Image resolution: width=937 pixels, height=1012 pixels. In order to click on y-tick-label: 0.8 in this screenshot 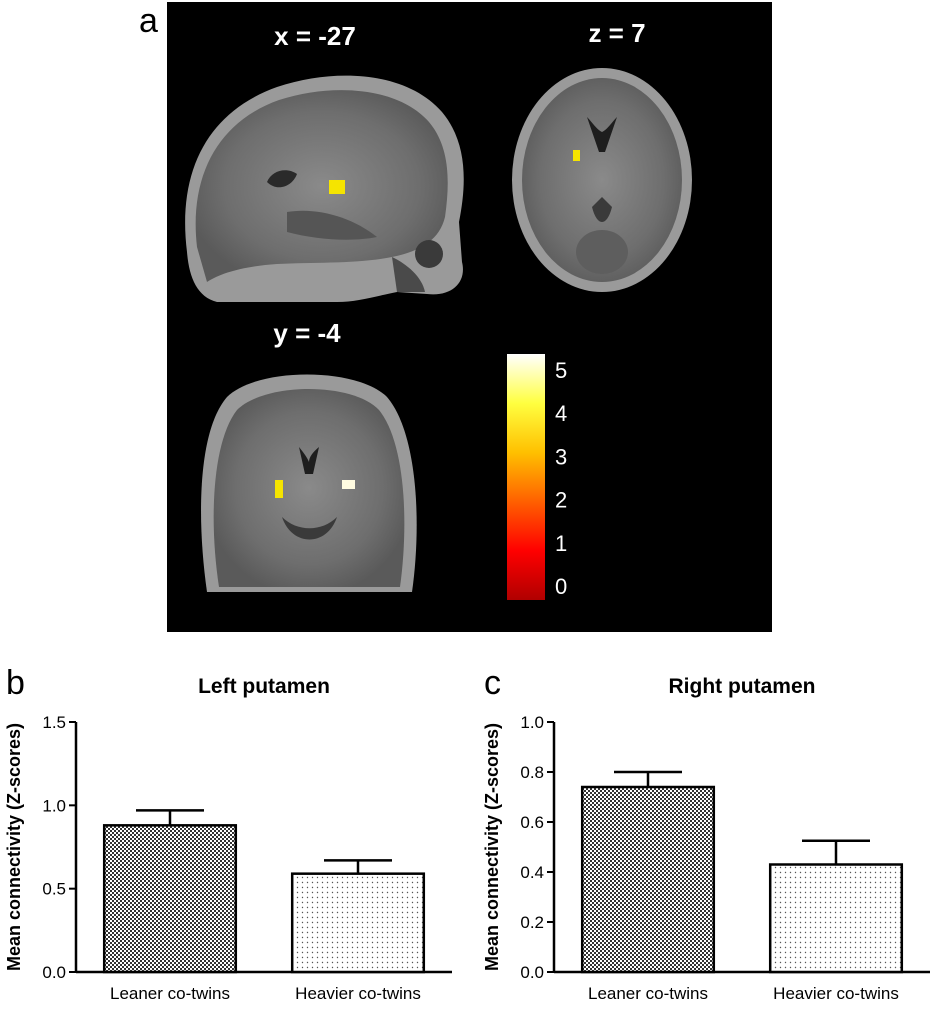, I will do `click(532, 772)`.